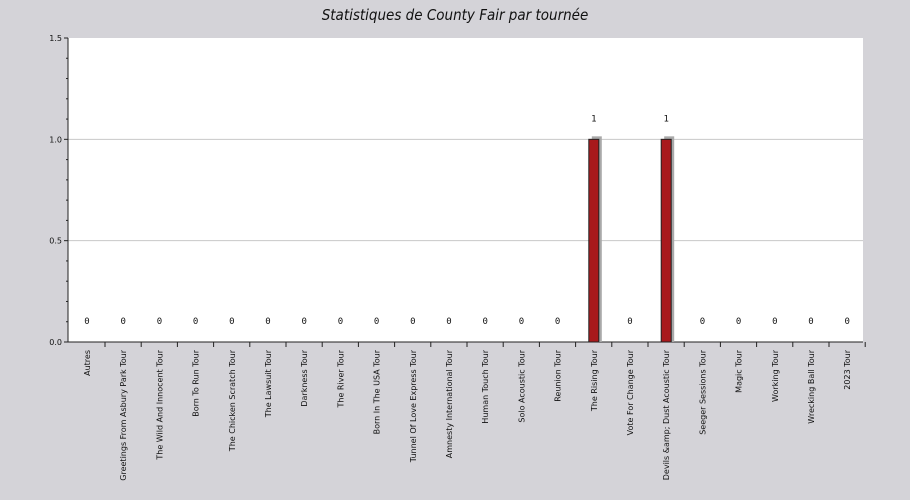  Describe the element at coordinates (485, 386) in the screenshot. I see `x-category-label: Human Touch Tour` at that location.